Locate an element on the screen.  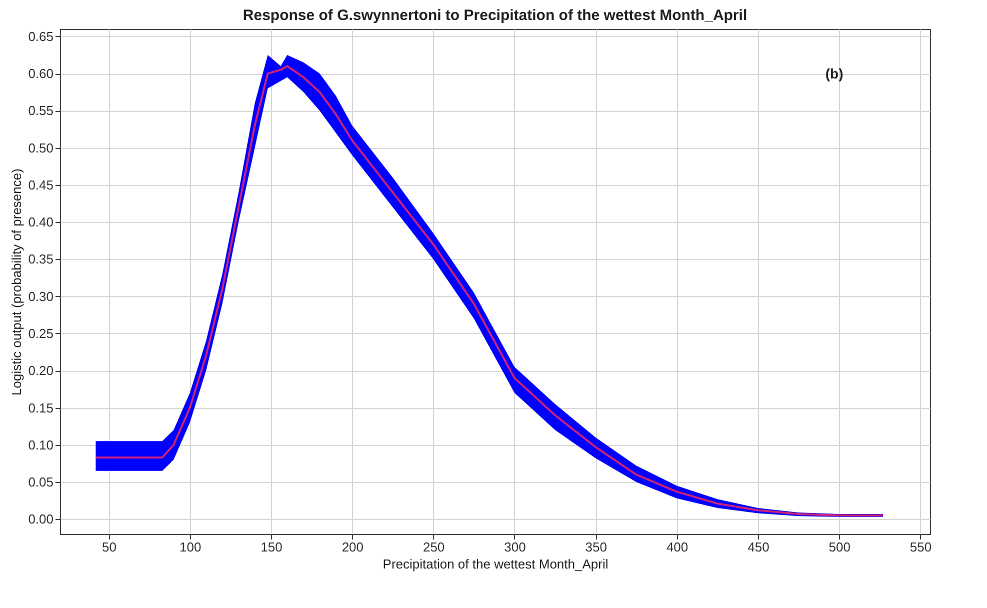
annotation: (b) is located at coordinates (834, 73).